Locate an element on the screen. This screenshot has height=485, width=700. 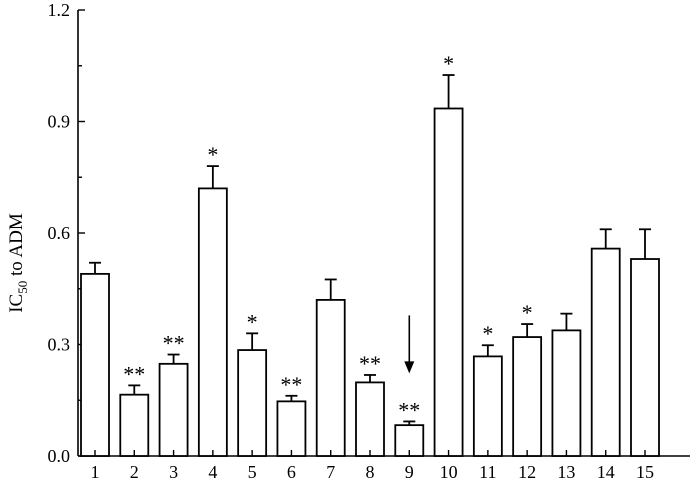
x-tick-label: 6 is located at coordinates (291, 472).